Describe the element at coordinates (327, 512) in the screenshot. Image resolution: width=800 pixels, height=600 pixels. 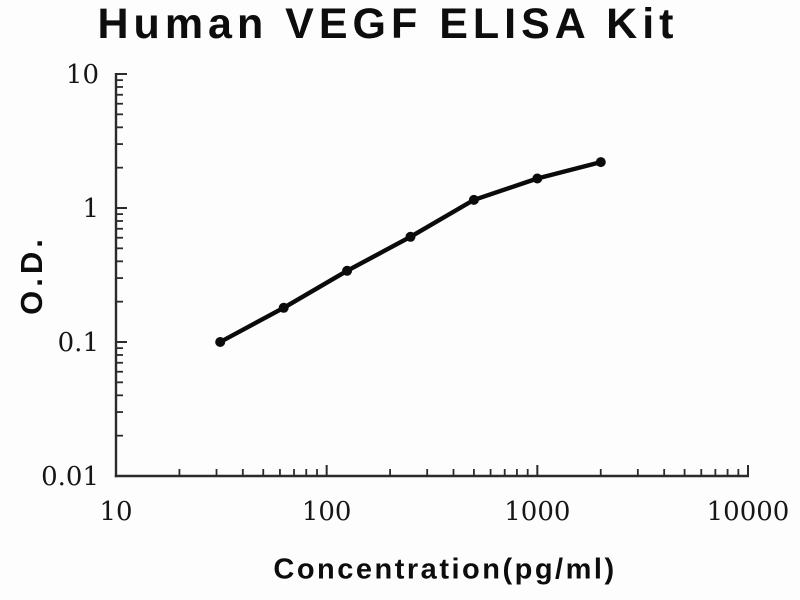
I see `x-tick-label: 100` at that location.